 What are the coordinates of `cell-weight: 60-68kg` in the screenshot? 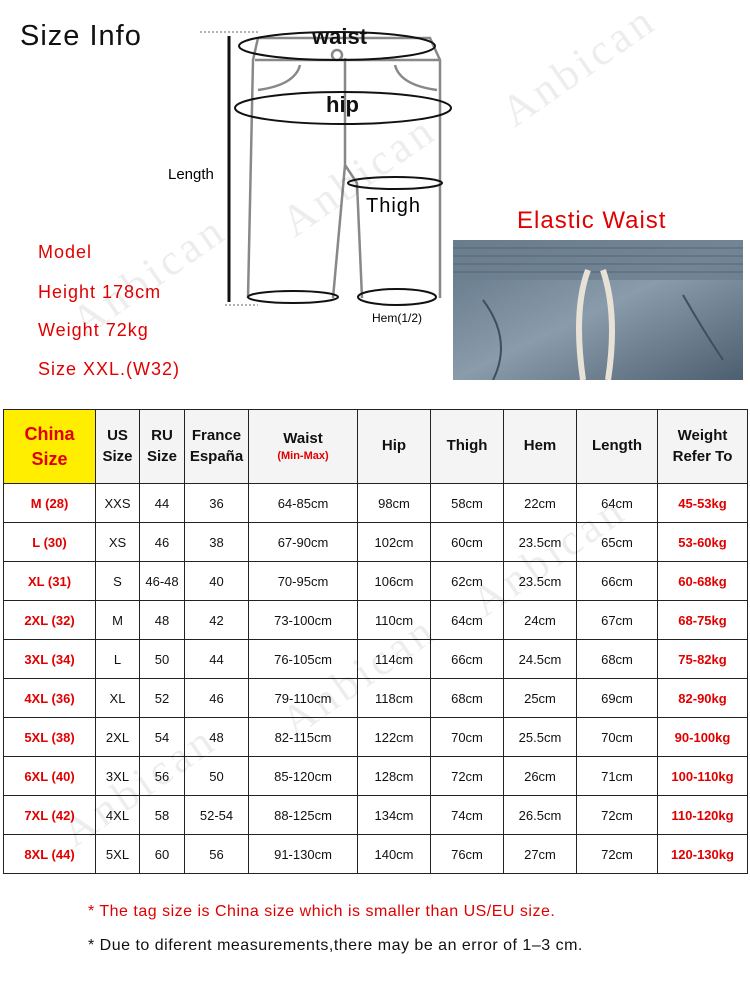 It's located at (702, 581).